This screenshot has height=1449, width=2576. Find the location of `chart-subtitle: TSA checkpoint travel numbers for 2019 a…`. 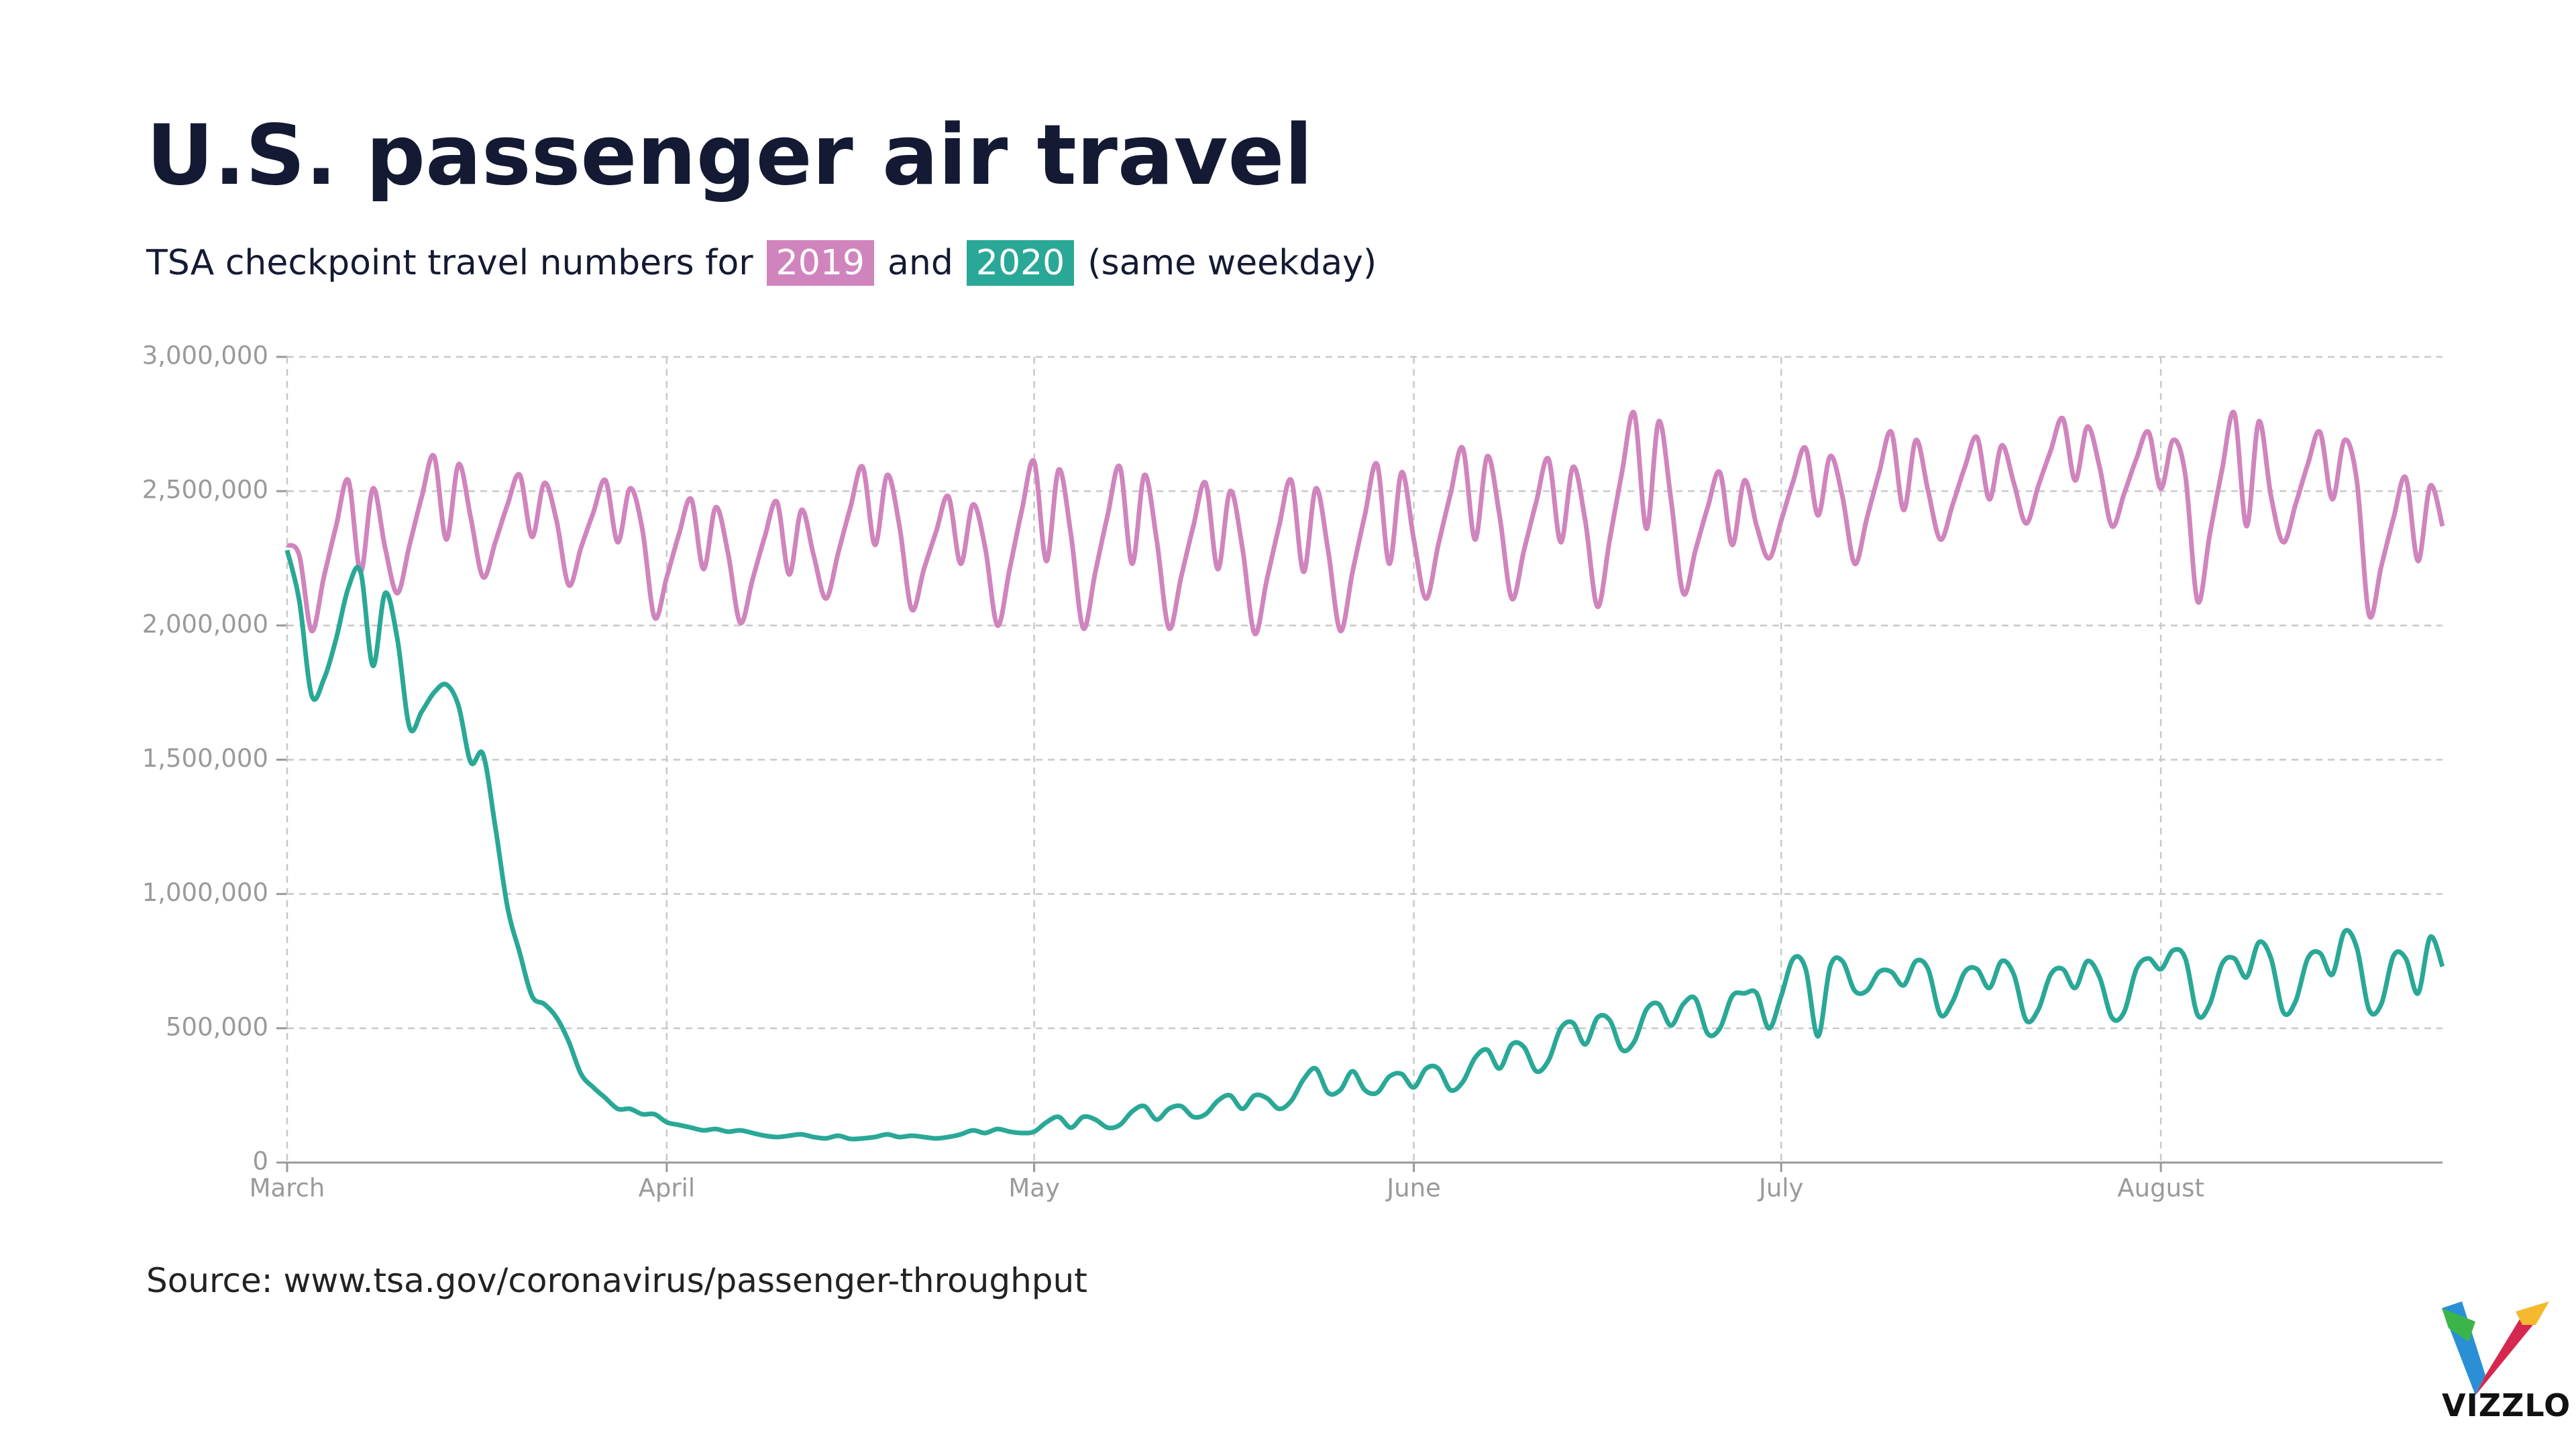

chart-subtitle: TSA checkpoint travel numbers for 2019 a… is located at coordinates (761, 263).